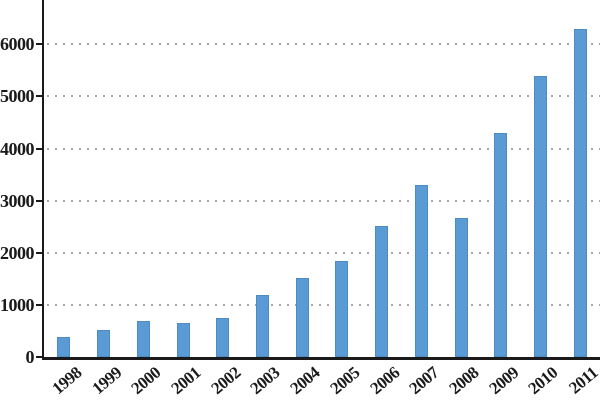 The width and height of the screenshot is (600, 400). I want to click on bar-2010, so click(540, 216).